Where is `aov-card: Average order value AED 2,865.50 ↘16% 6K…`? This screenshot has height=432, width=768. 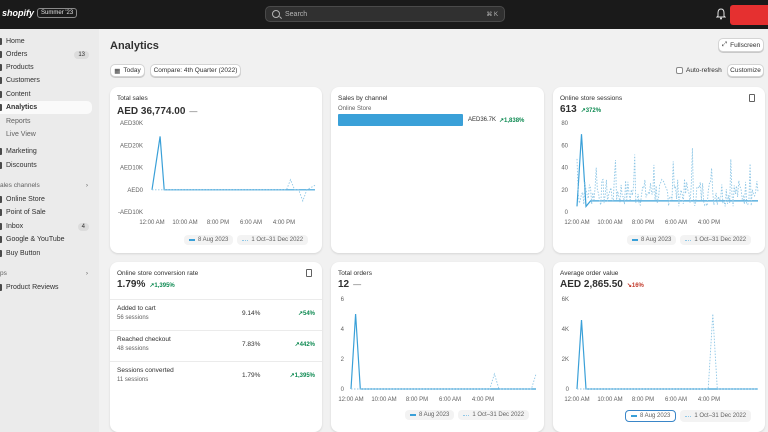 aov-card: Average order value AED 2,865.50 ↘16% 6K… is located at coordinates (659, 347).